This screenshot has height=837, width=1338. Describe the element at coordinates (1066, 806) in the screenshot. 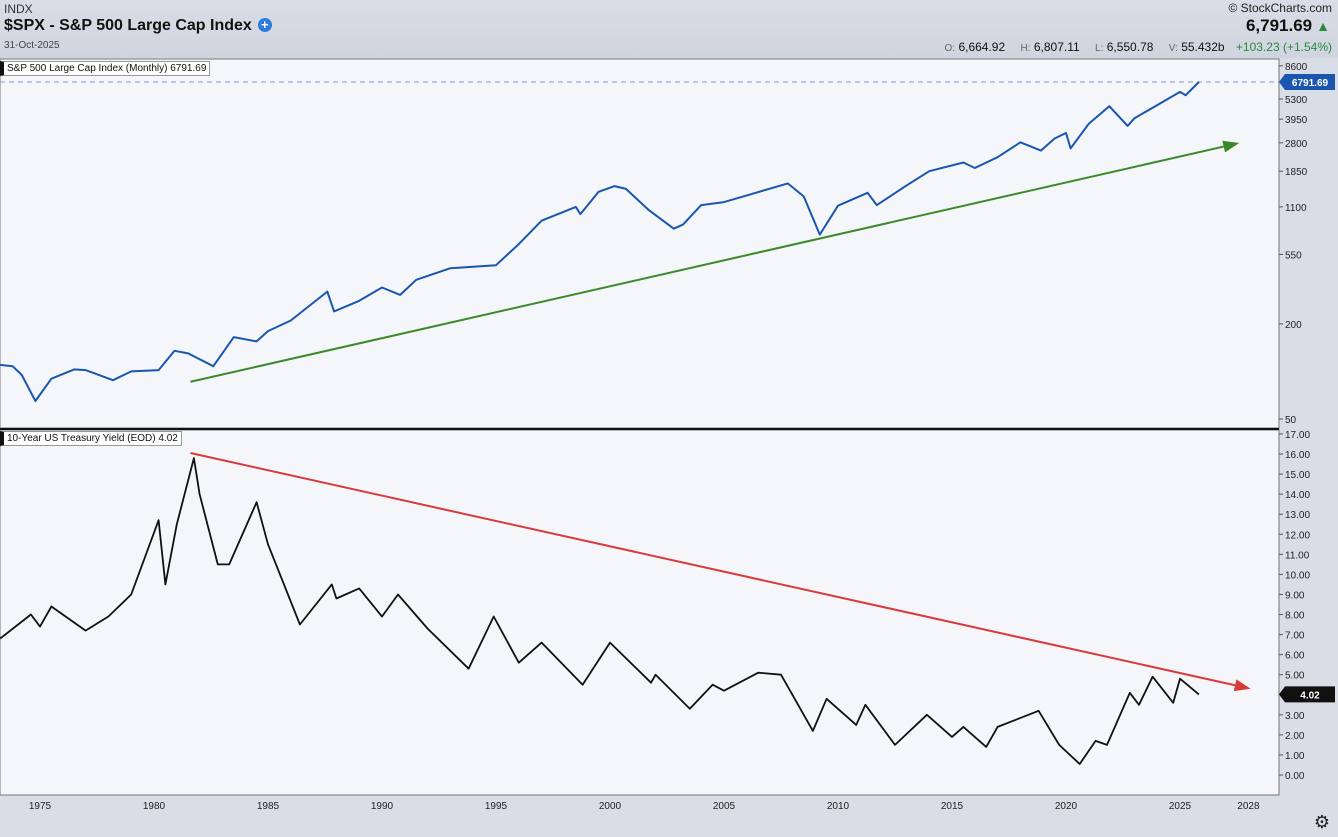

I see `x-tick-label: 2020` at that location.